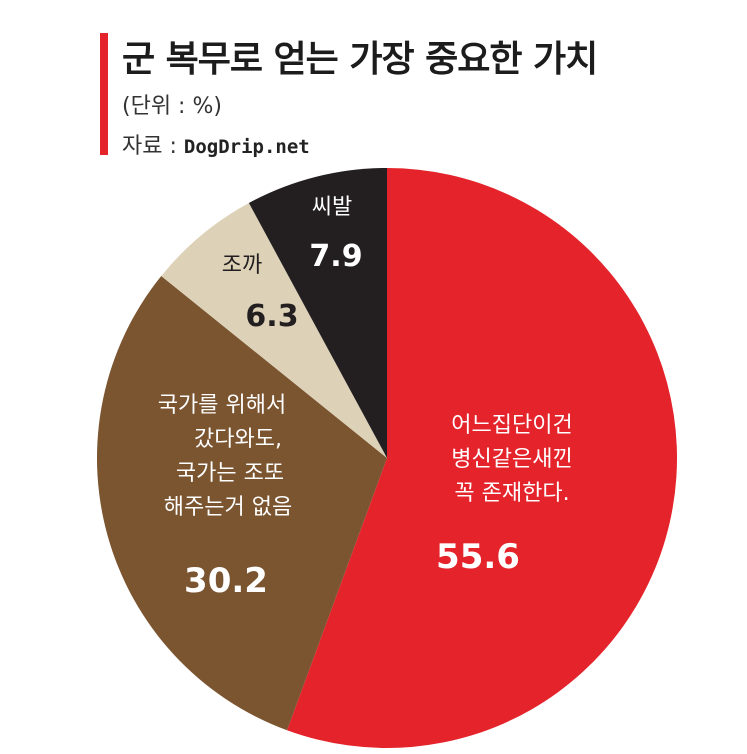 The height and width of the screenshot is (754, 747). I want to click on slice-1-value: 55.6, so click(478, 557).